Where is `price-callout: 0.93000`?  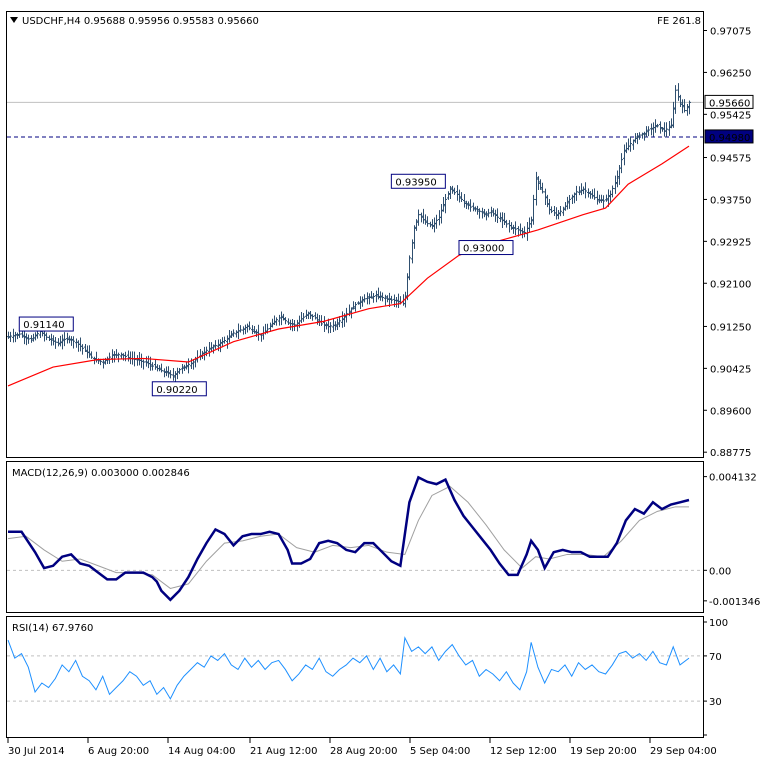
price-callout: 0.93000 is located at coordinates (486, 248).